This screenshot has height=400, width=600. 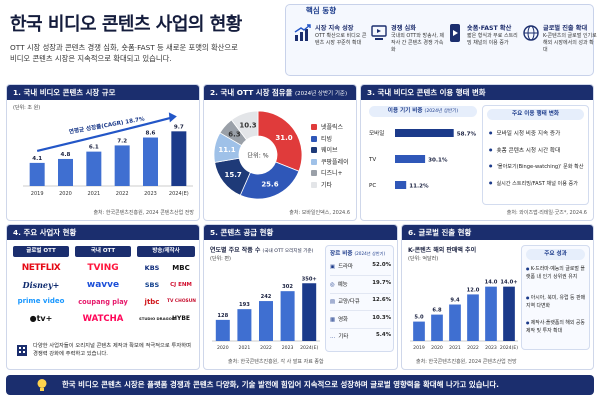 What do you see at coordinates (327, 185) in the screenshot?
I see `legend-label: 기타` at bounding box center [327, 185].